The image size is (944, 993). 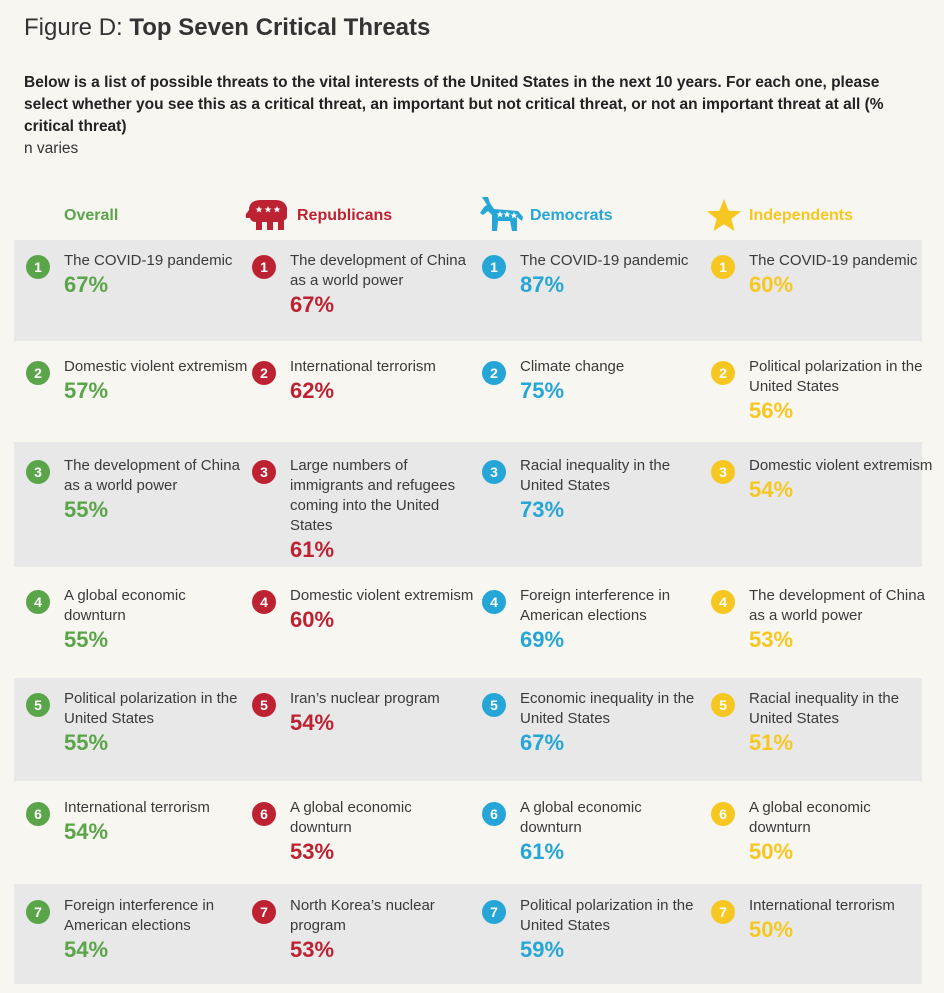 What do you see at coordinates (365, 698) in the screenshot?
I see `threat-label: Iran’s nuclear program` at bounding box center [365, 698].